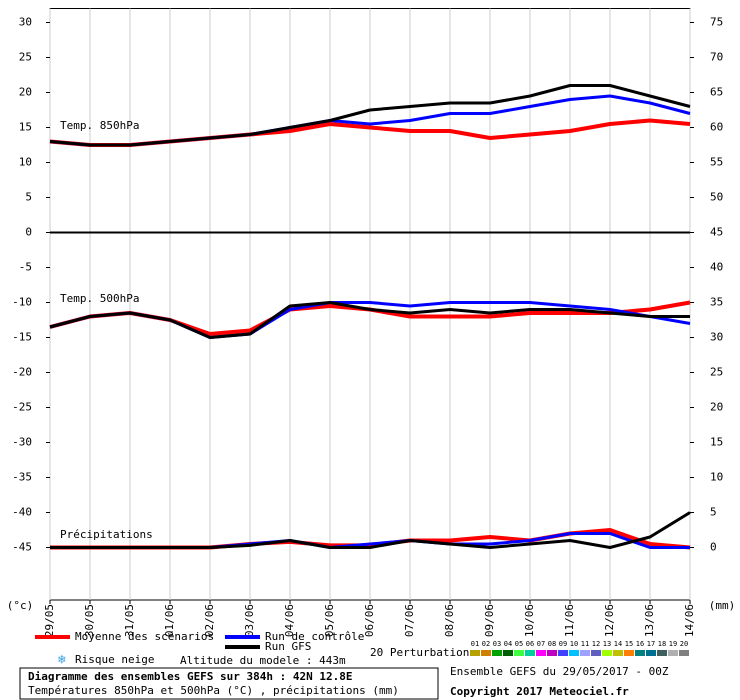 The image size is (740, 700). What do you see at coordinates (519, 644) in the screenshot?
I see `perturbation-label: 05` at bounding box center [519, 644].